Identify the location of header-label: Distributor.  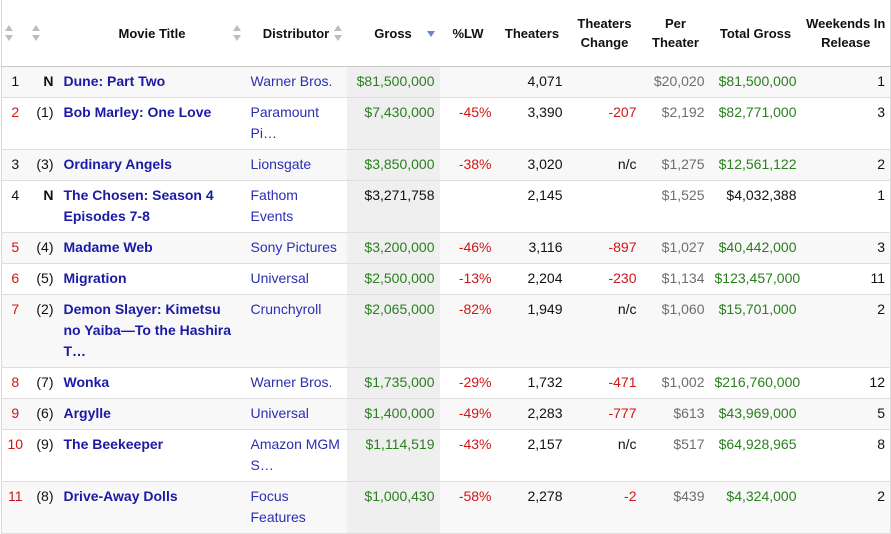
(296, 33).